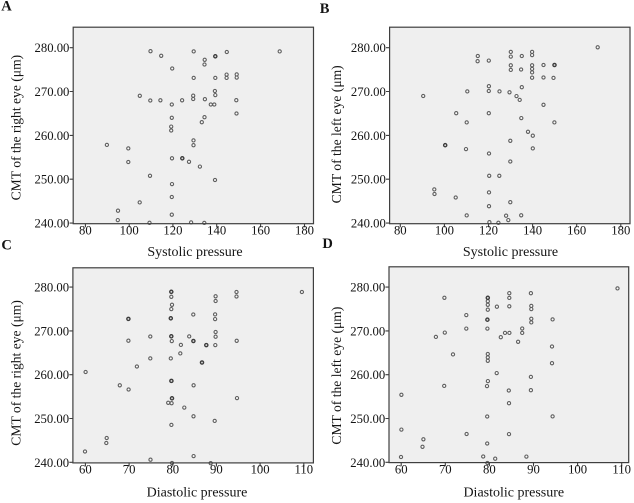 Image resolution: width=634 pixels, height=503 pixels. Describe the element at coordinates (325, 9) in the screenshot. I see `svg-text: B` at that location.